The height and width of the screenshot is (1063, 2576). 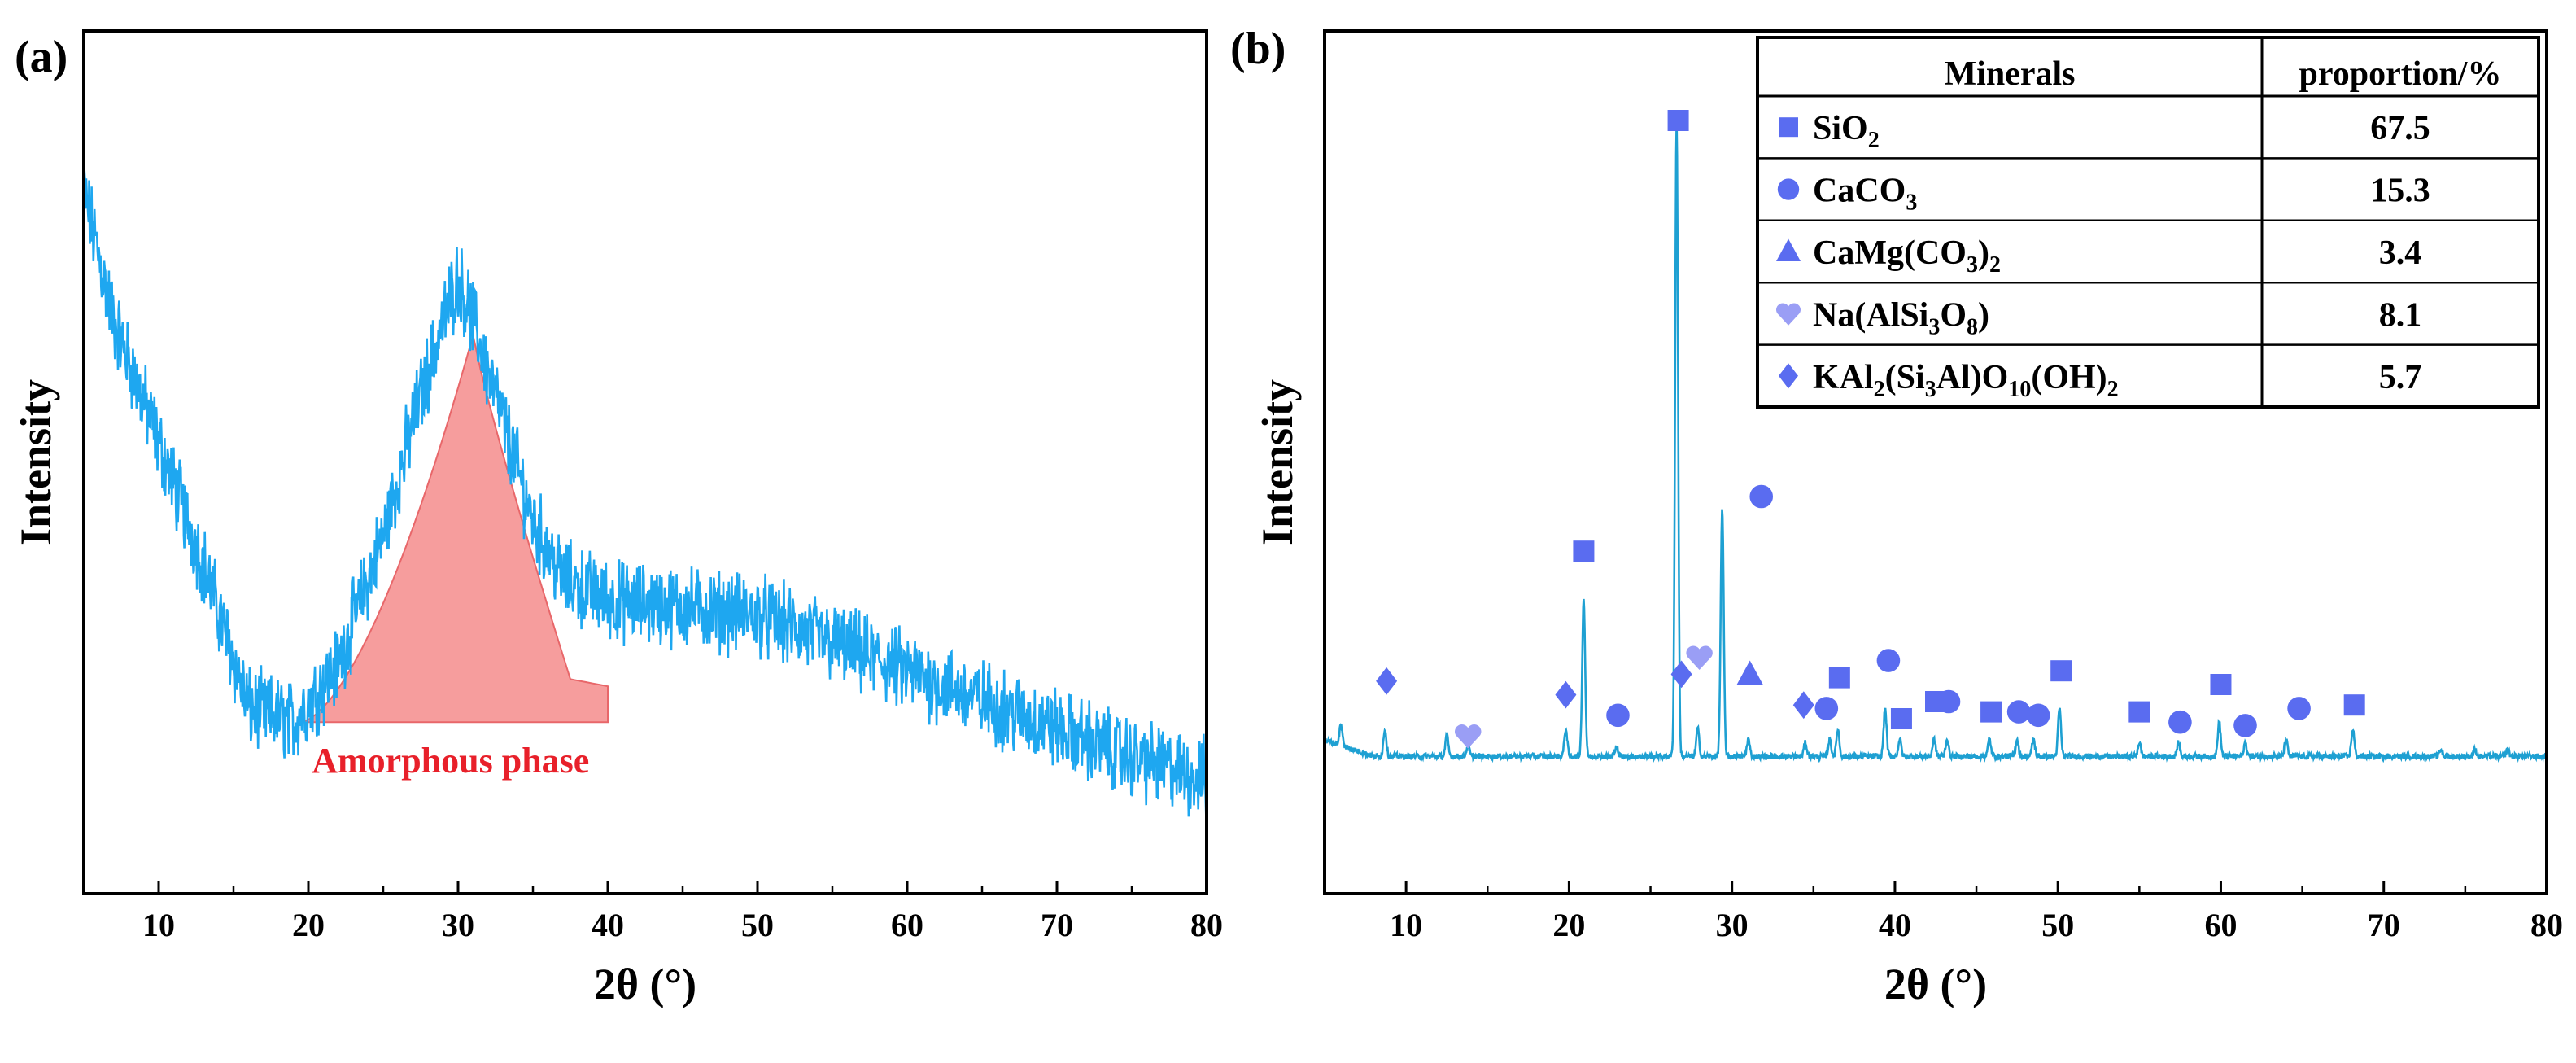 What do you see at coordinates (1788, 315) in the screenshot?
I see `table-legend-heart` at bounding box center [1788, 315].